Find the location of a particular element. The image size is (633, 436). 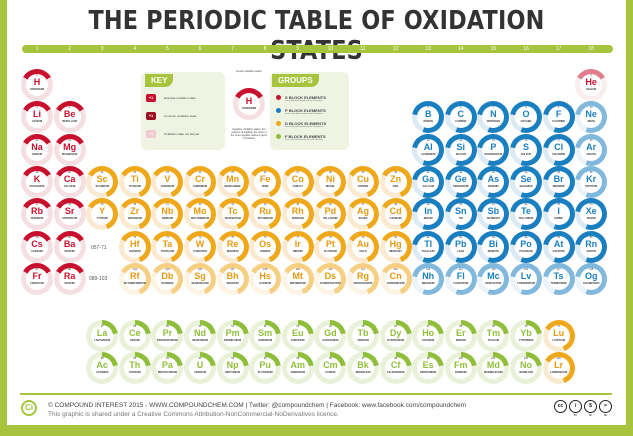

element-tile: 53 I IODINE is located at coordinates (558, 214).